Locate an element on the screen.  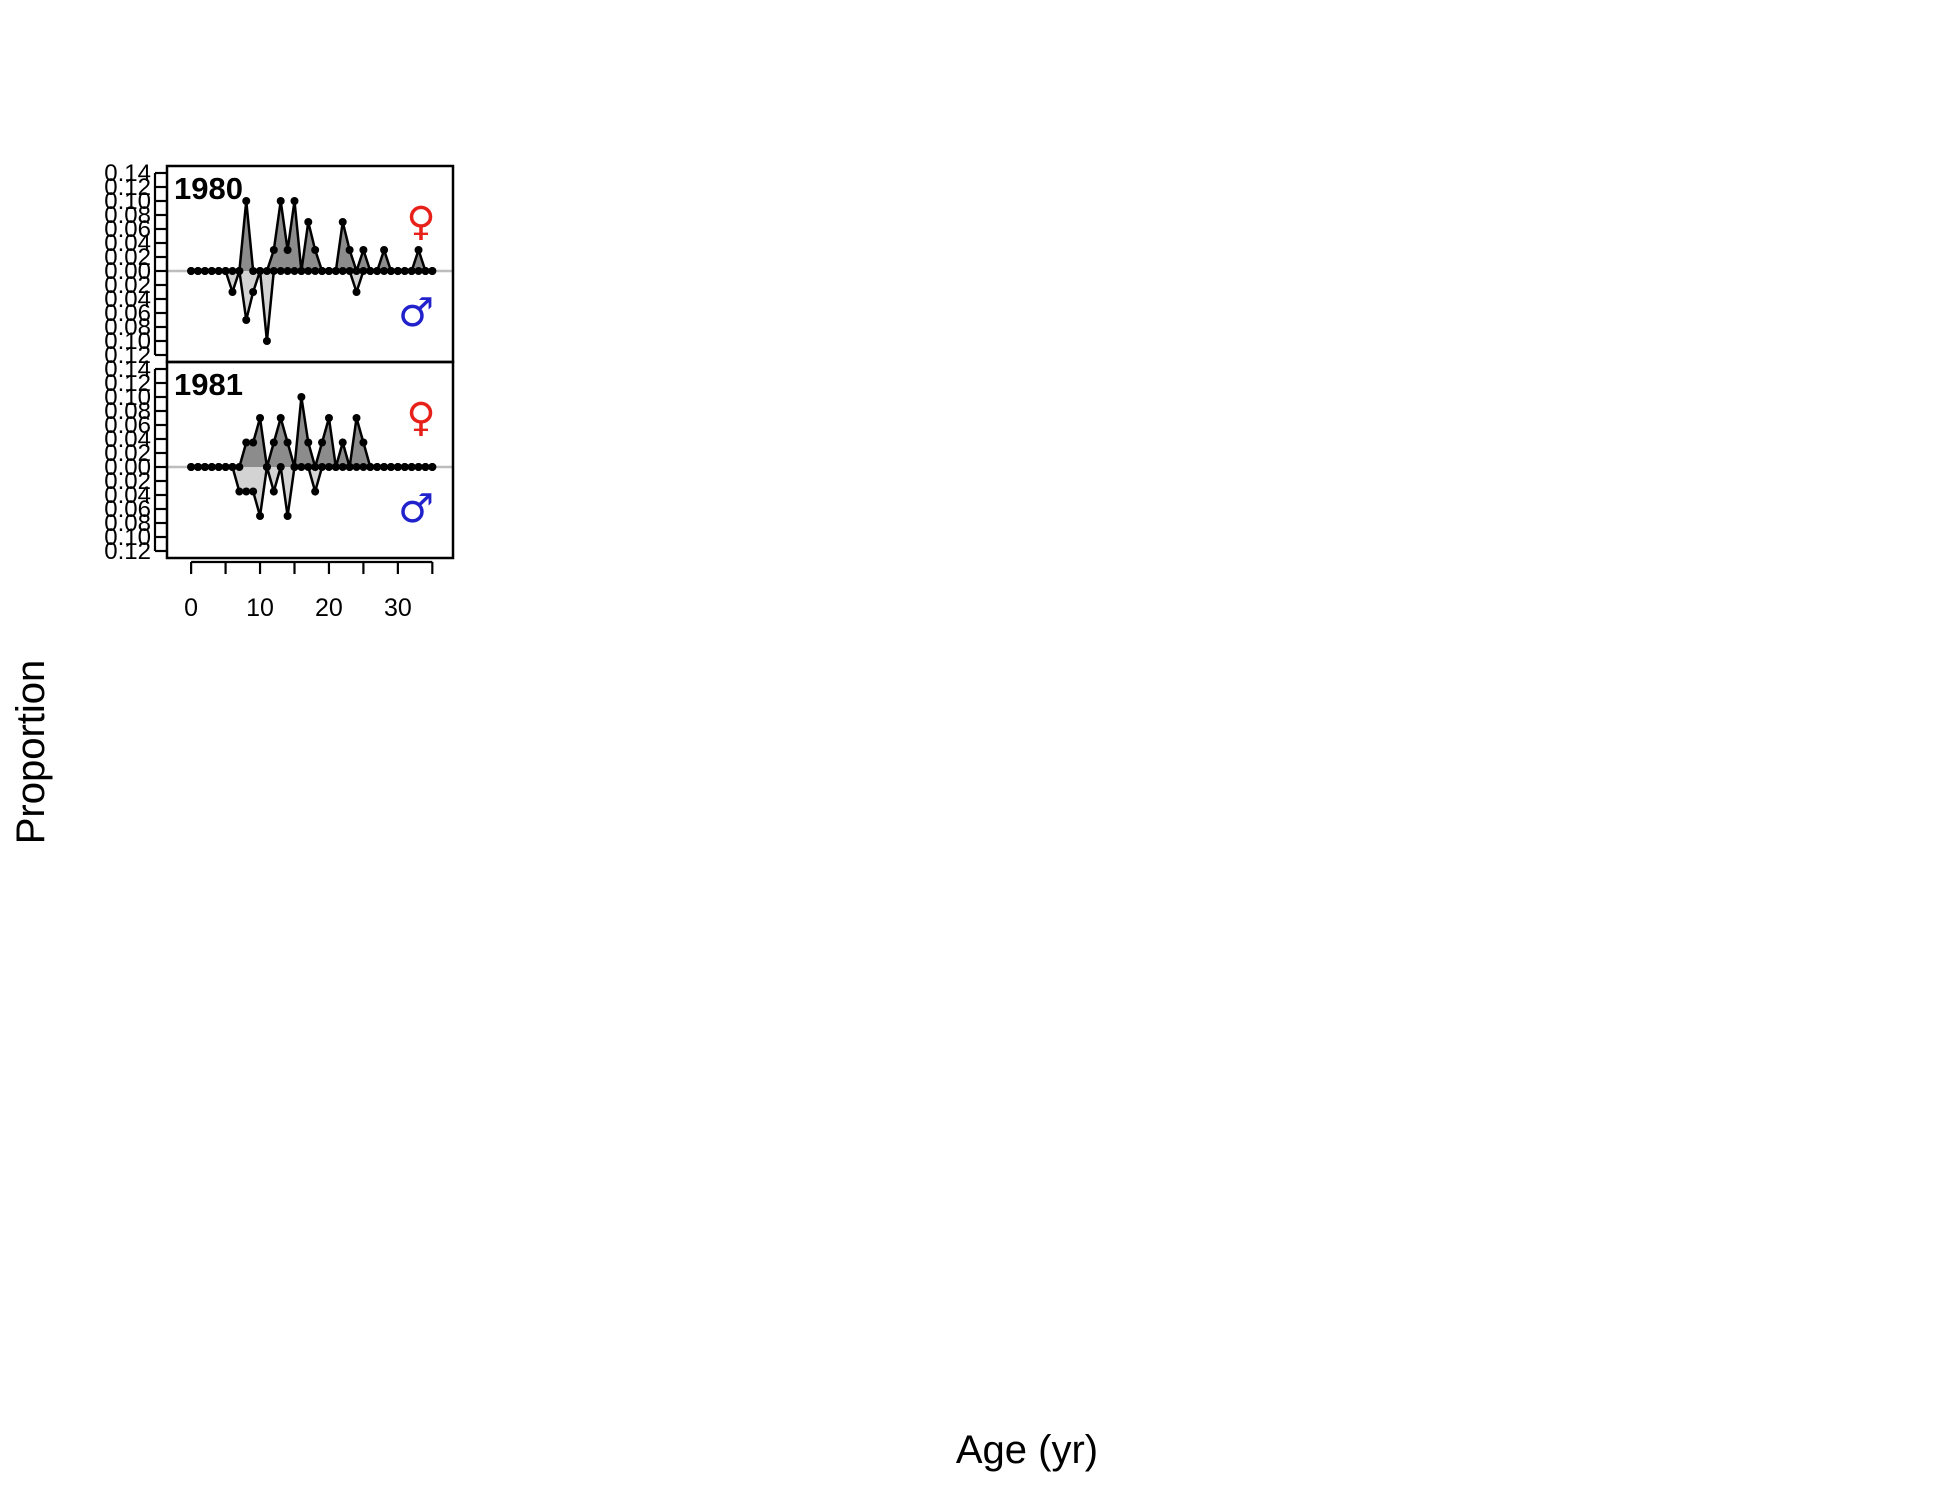
x-tick-label: 10 is located at coordinates (260, 608).